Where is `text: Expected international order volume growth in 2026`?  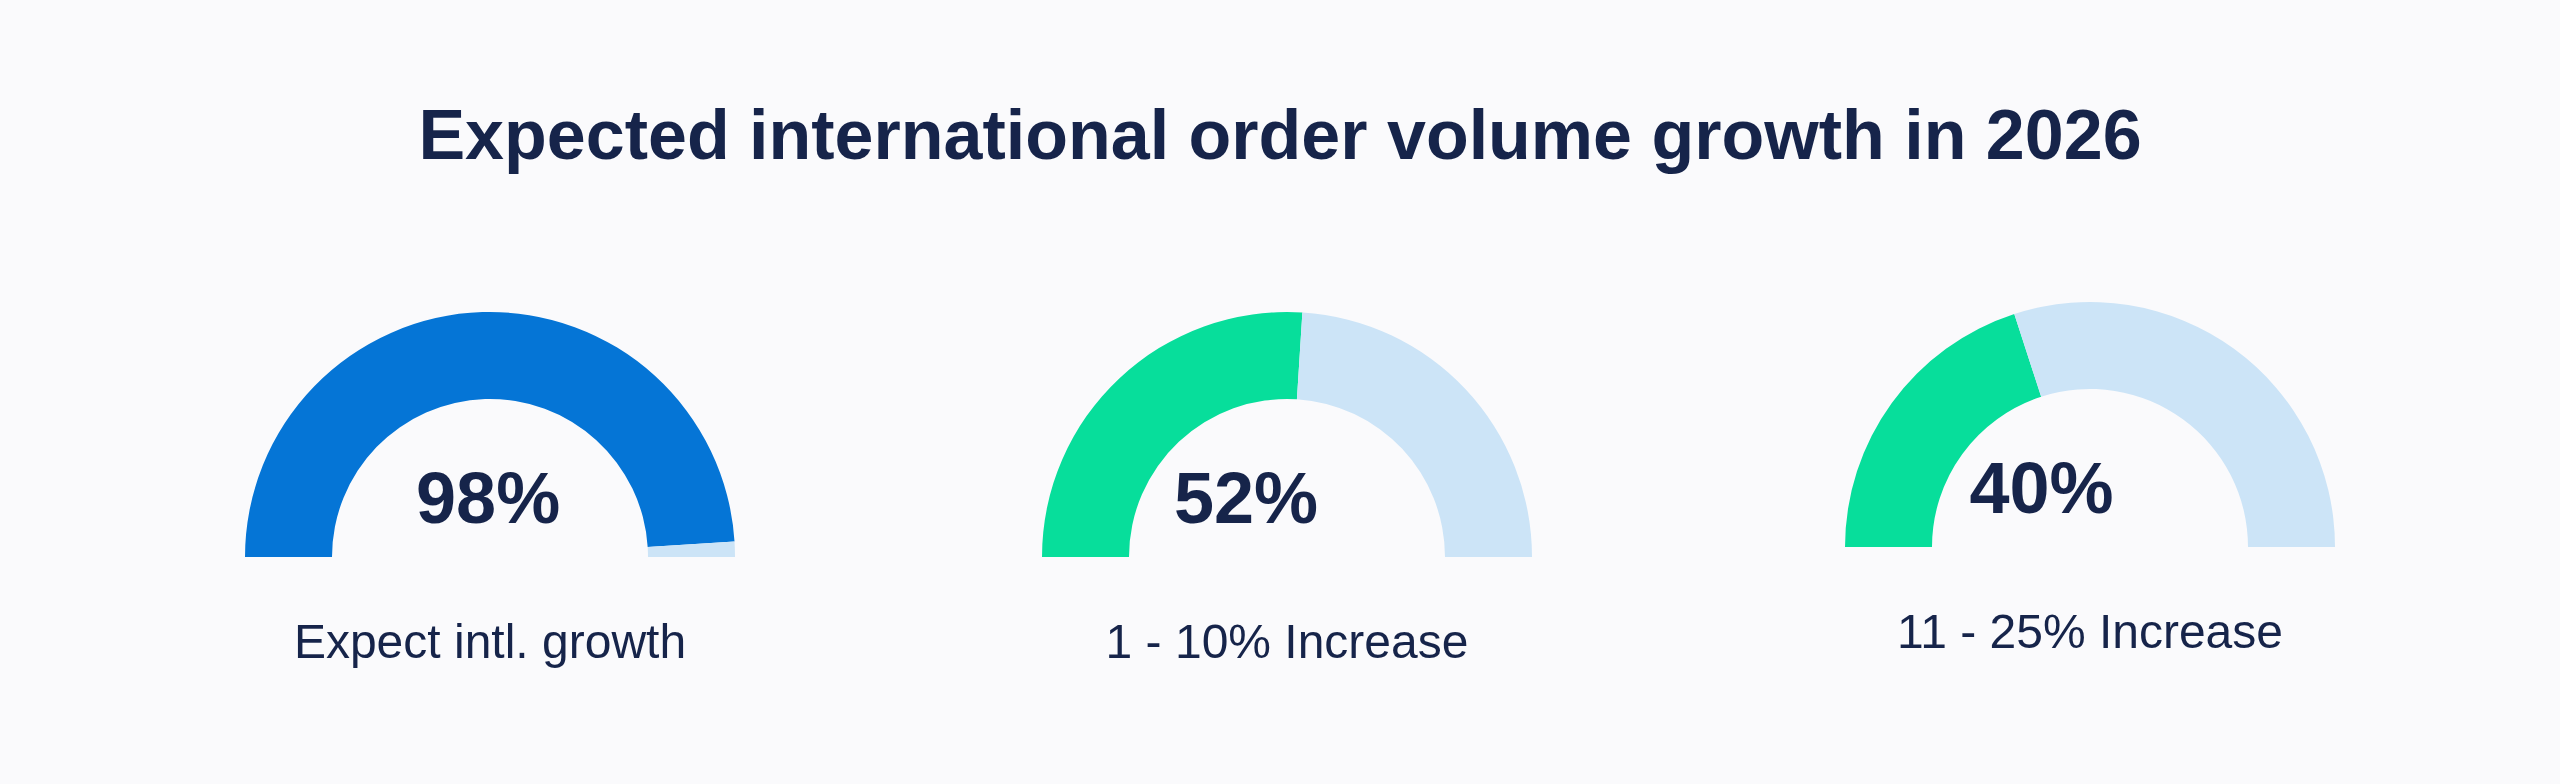 text: Expected international order volume growth in 2026 is located at coordinates (1280, 135).